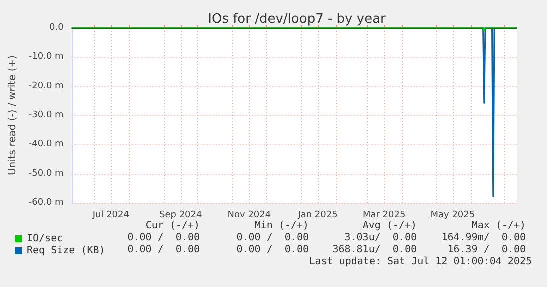 This screenshot has width=547, height=287. What do you see at coordinates (389, 226) in the screenshot?
I see `text: Avg (-/+)` at bounding box center [389, 226].